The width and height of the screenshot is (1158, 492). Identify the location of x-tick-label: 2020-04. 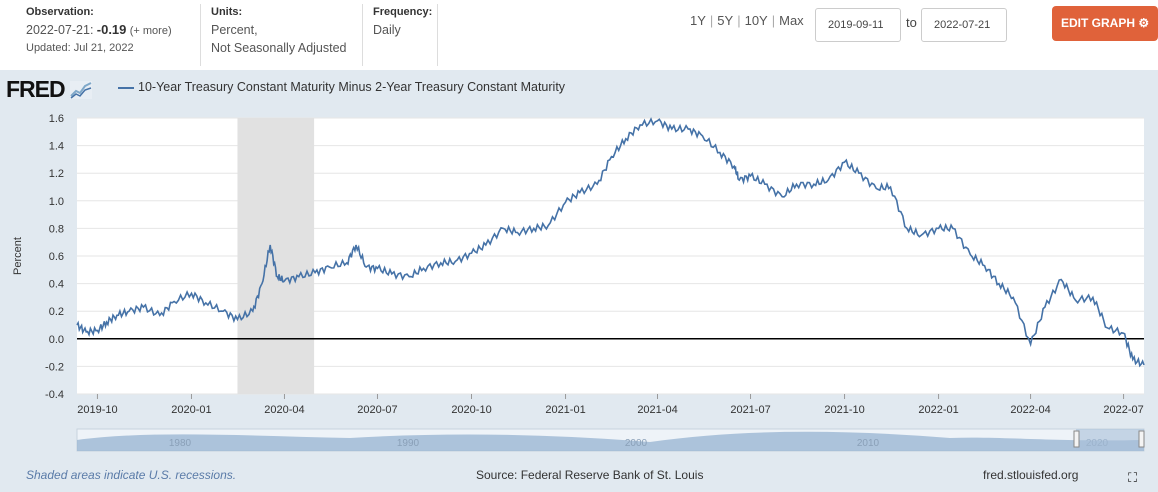
(284, 410).